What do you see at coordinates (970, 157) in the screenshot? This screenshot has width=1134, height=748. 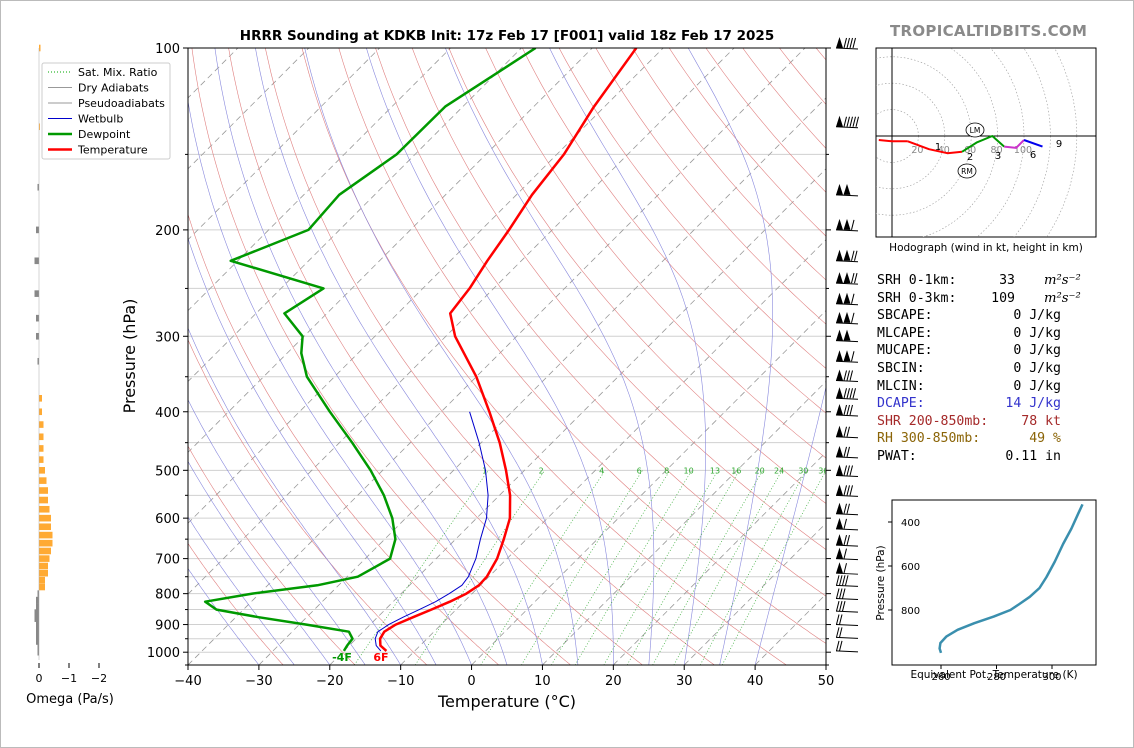 I see `hodo-height-label: 2` at bounding box center [970, 157].